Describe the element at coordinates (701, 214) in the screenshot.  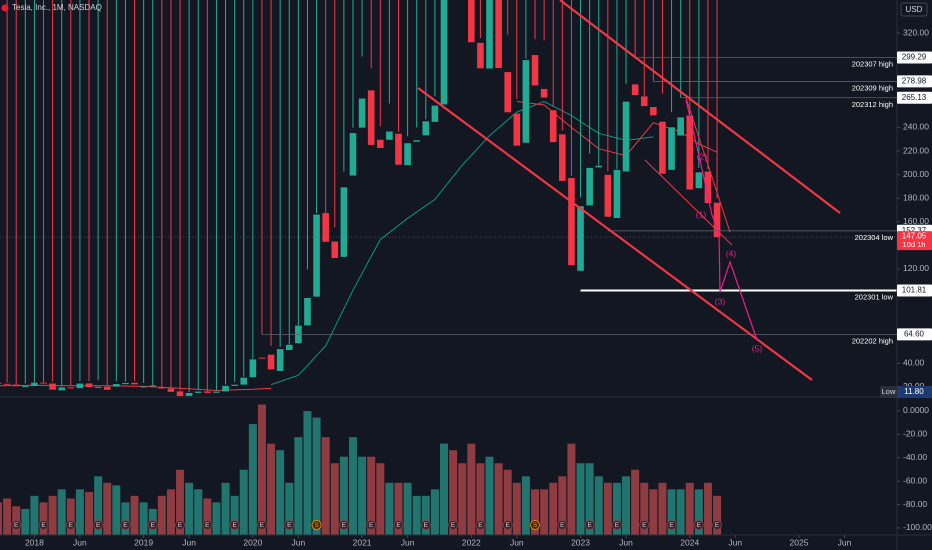
I see `wave-label: (1)` at that location.